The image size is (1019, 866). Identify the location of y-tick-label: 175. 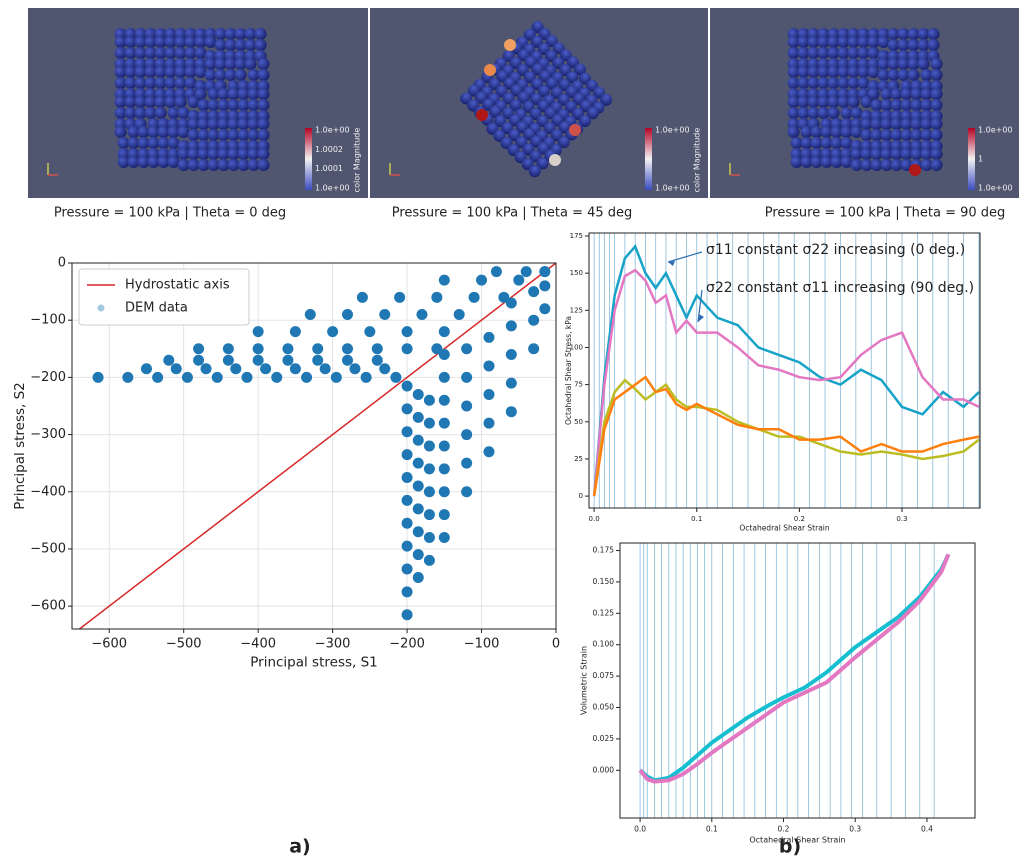
(576, 236).